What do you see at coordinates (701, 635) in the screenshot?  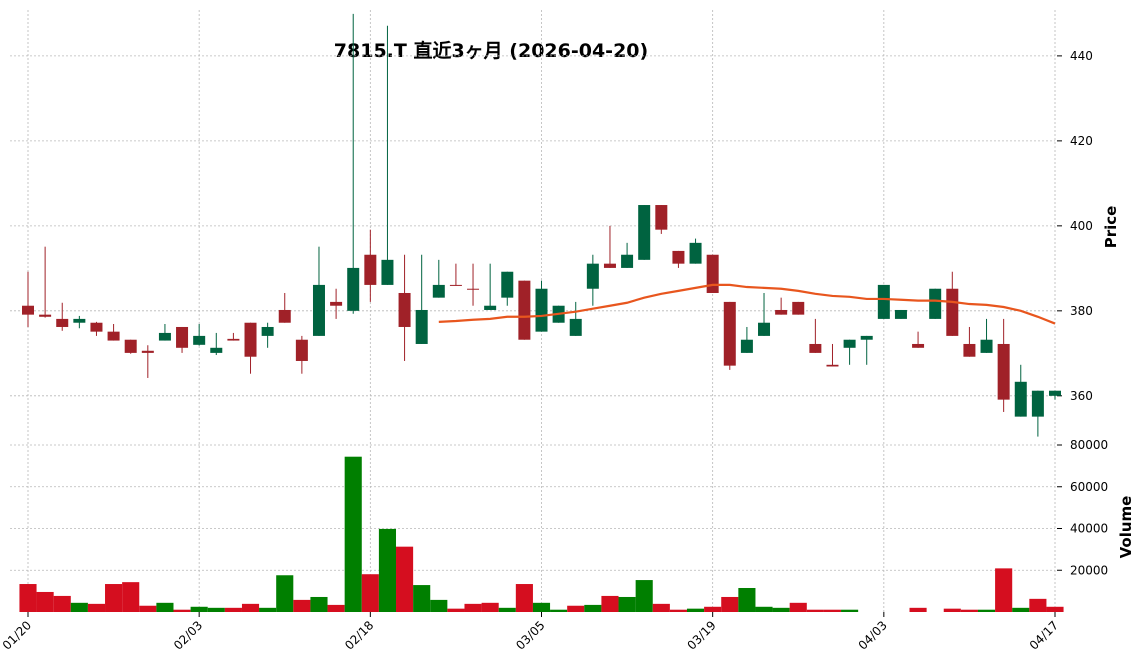 I see `x-tick-label: 03/19` at bounding box center [701, 635].